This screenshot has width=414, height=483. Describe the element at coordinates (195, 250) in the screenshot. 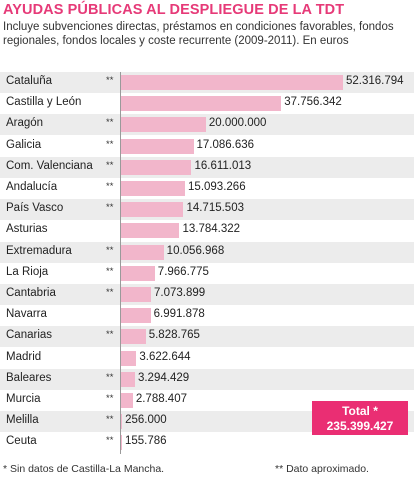

I see `value-label: 10.056.968` at that location.